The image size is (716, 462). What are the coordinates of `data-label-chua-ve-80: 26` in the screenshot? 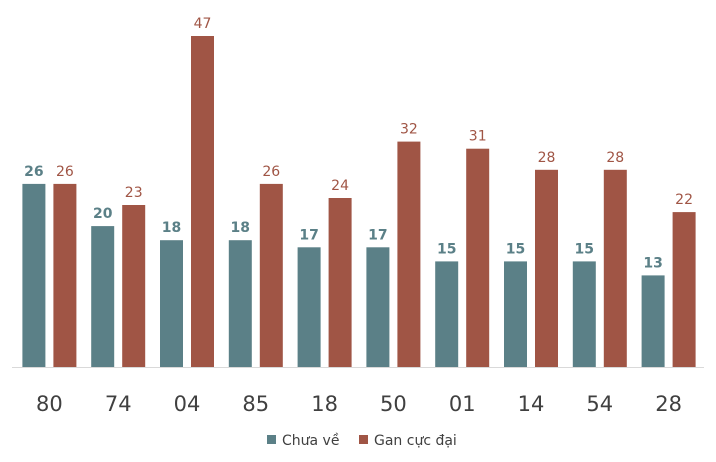 It's located at (33, 172).